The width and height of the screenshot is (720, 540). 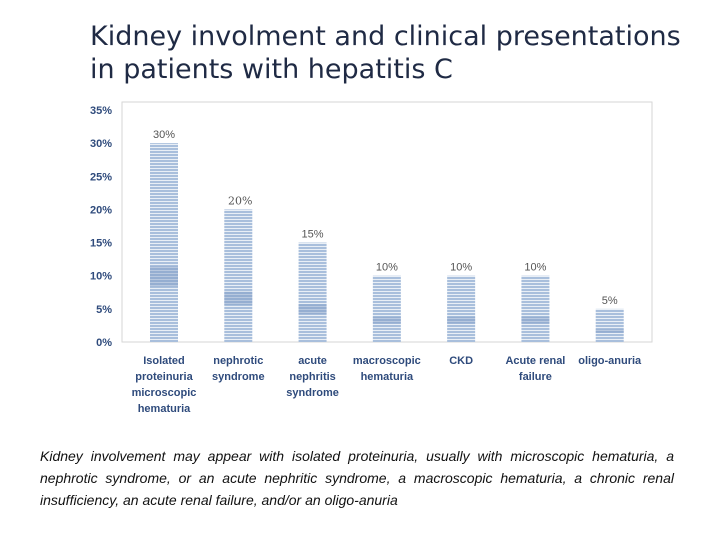 I want to click on bar-group: 15%, so click(x=312, y=285).